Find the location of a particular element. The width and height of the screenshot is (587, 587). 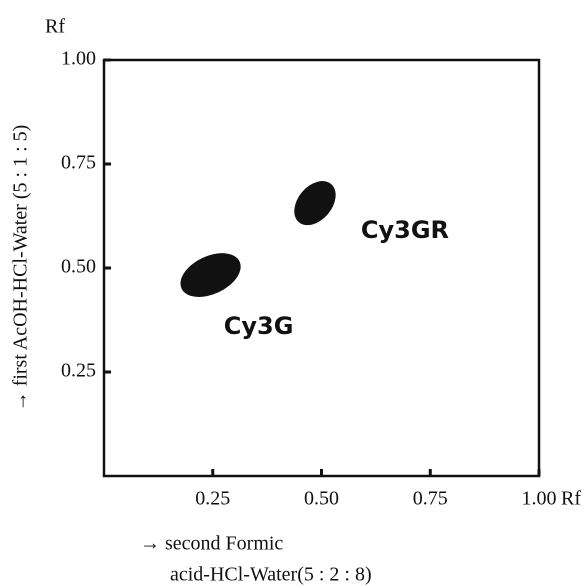

y-tick-label: 0.50 is located at coordinates (78, 267).